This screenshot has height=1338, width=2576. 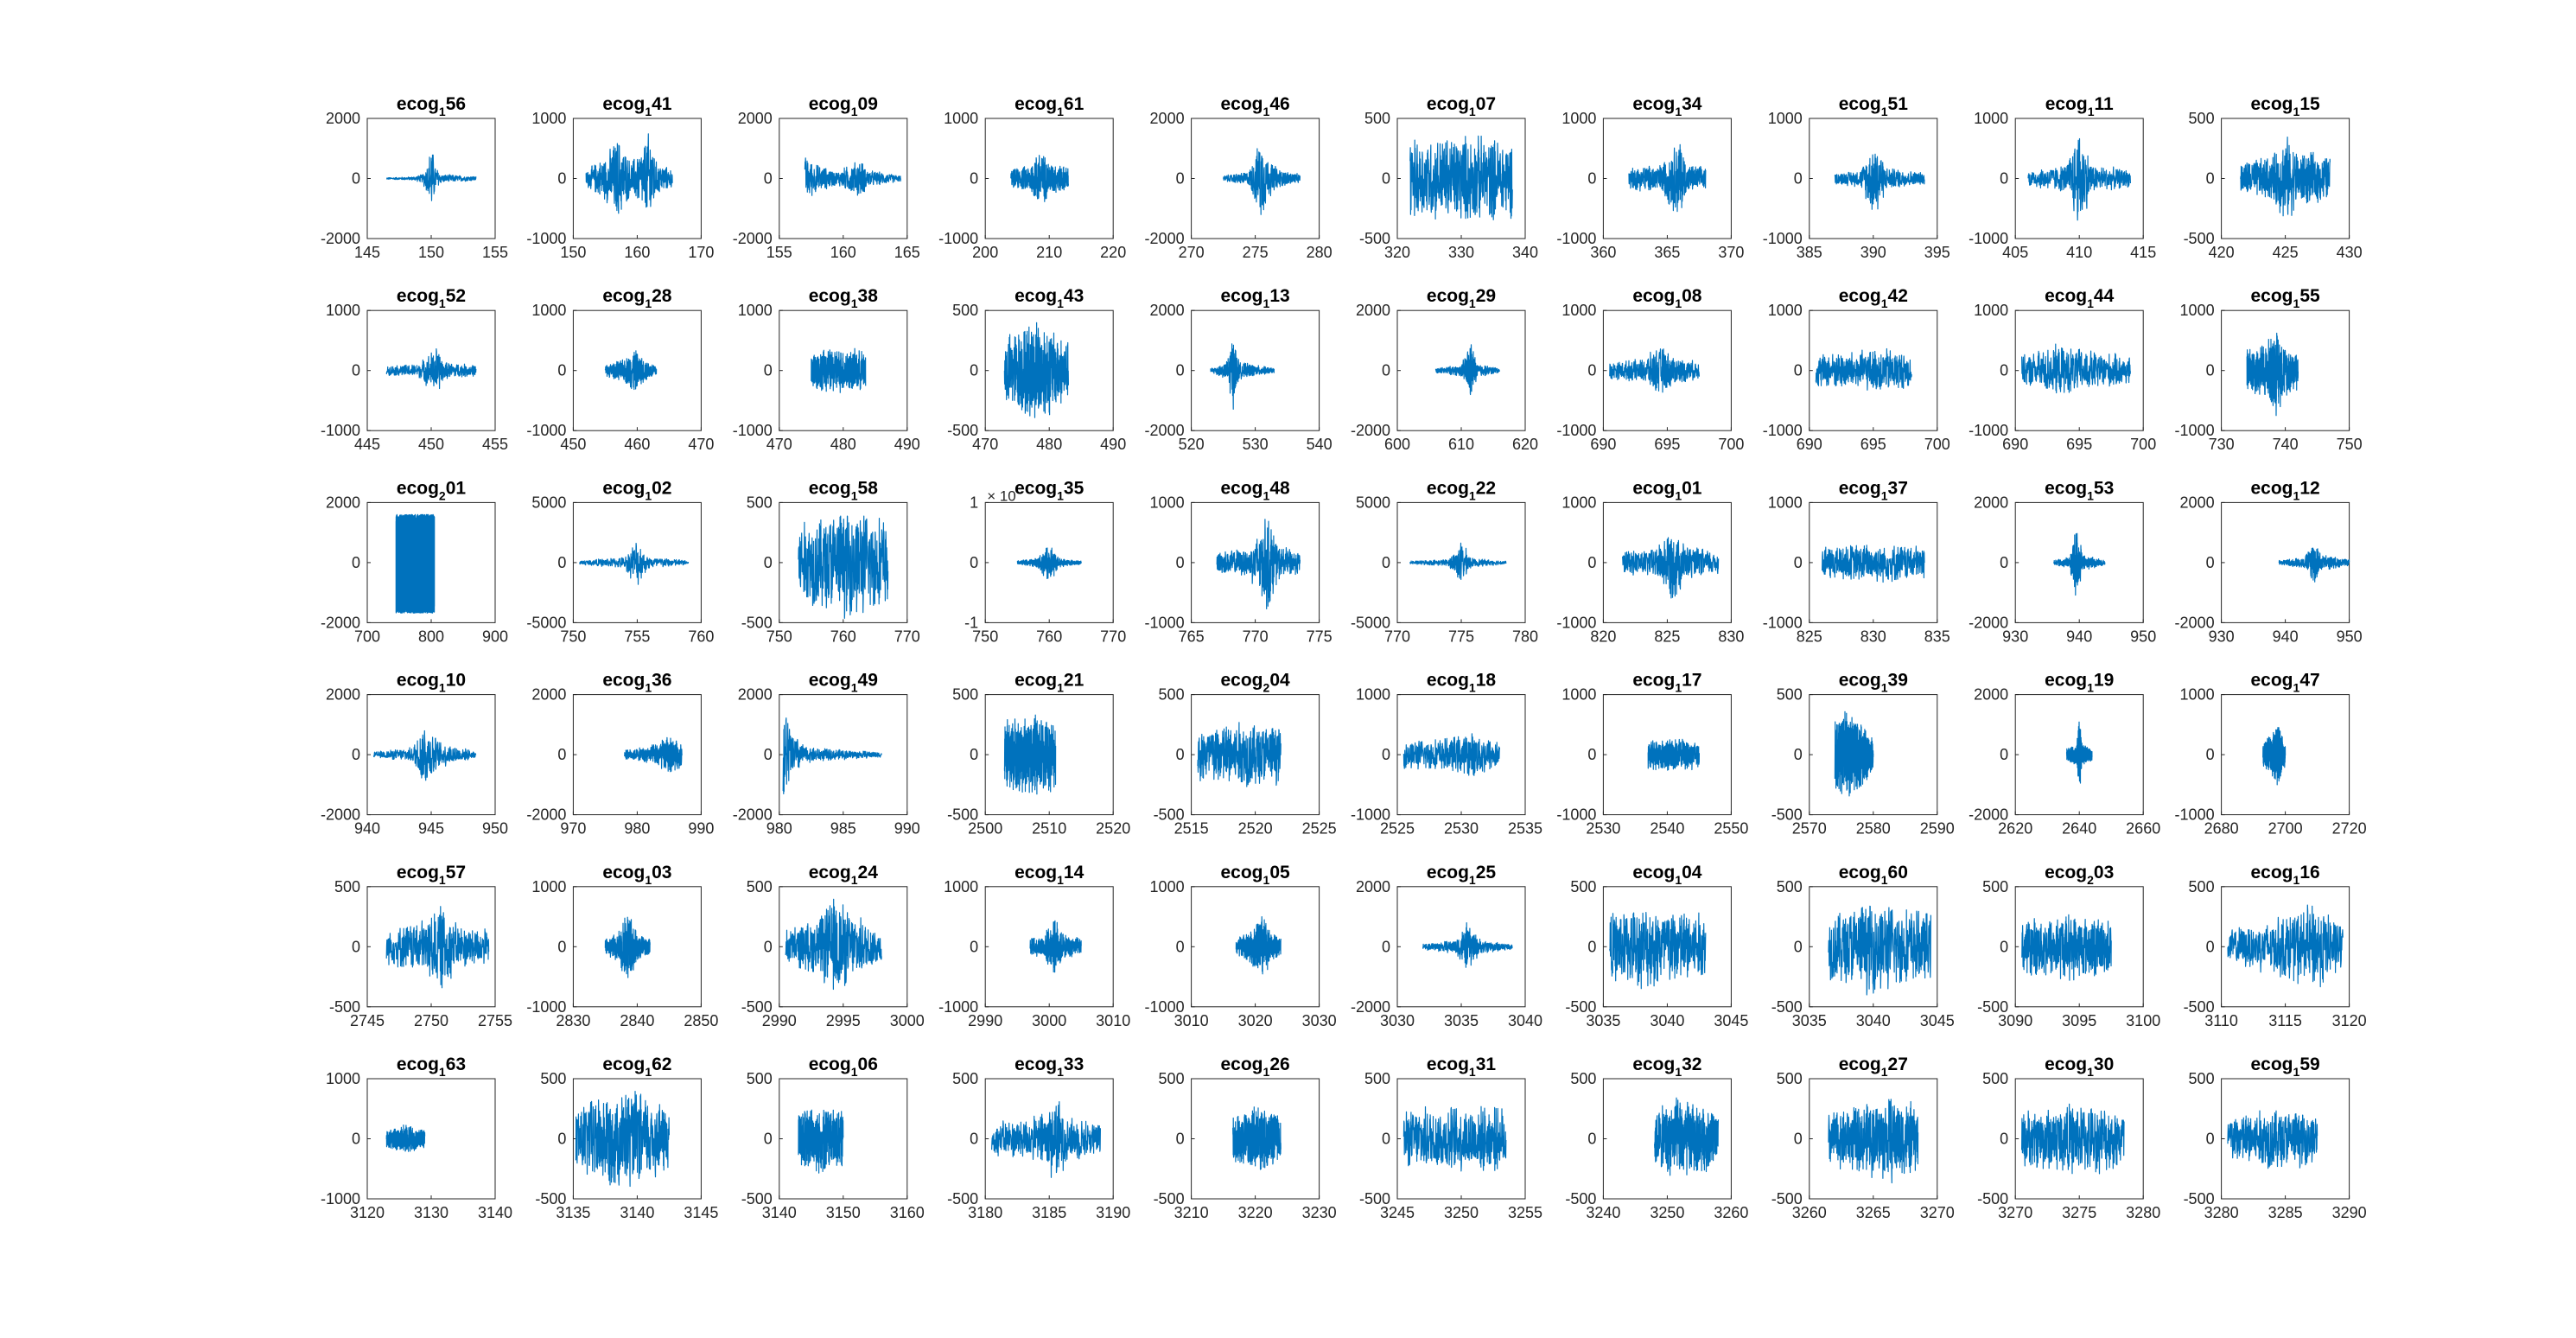 I want to click on subplot-title: ecog148, so click(x=1255, y=490).